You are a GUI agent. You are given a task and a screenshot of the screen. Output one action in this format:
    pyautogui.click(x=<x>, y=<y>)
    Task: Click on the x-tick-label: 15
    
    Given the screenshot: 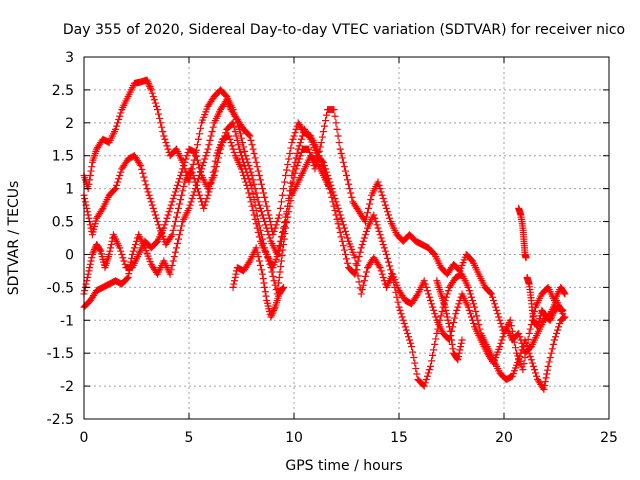 What is the action you would take?
    pyautogui.click(x=399, y=438)
    